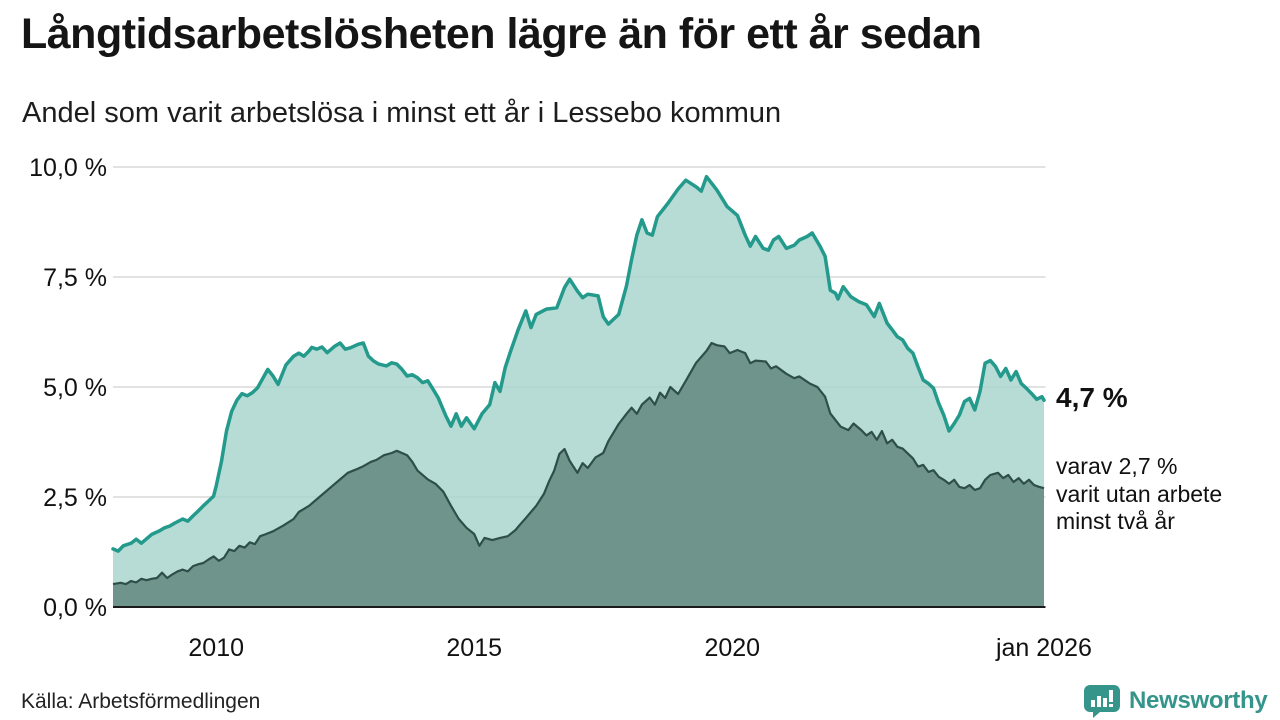 The height and width of the screenshot is (720, 1280). I want to click on brand-lockup: Newsworthy, so click(1175, 701).